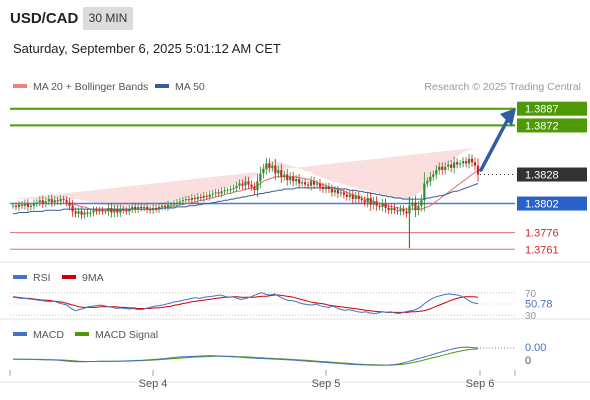 The width and height of the screenshot is (590, 400). I want to click on legend-label: MACD Signal, so click(126, 335).